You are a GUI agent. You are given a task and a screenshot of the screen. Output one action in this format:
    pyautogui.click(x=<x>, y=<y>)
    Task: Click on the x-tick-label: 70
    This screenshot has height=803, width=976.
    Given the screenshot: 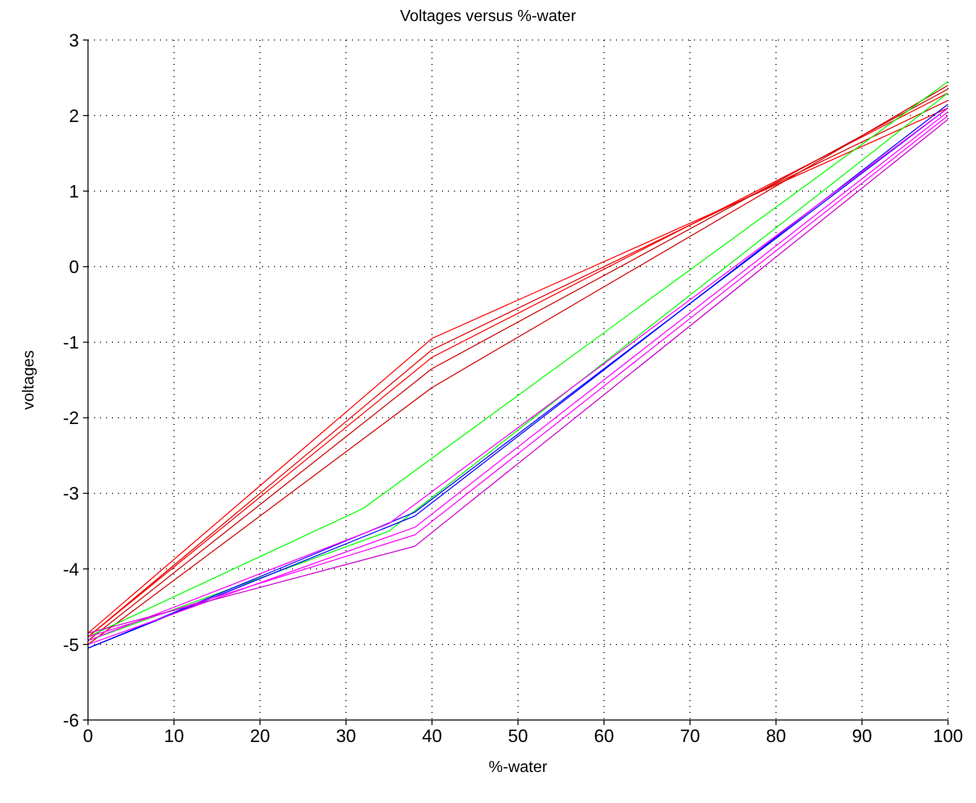 What is the action you would take?
    pyautogui.click(x=690, y=736)
    